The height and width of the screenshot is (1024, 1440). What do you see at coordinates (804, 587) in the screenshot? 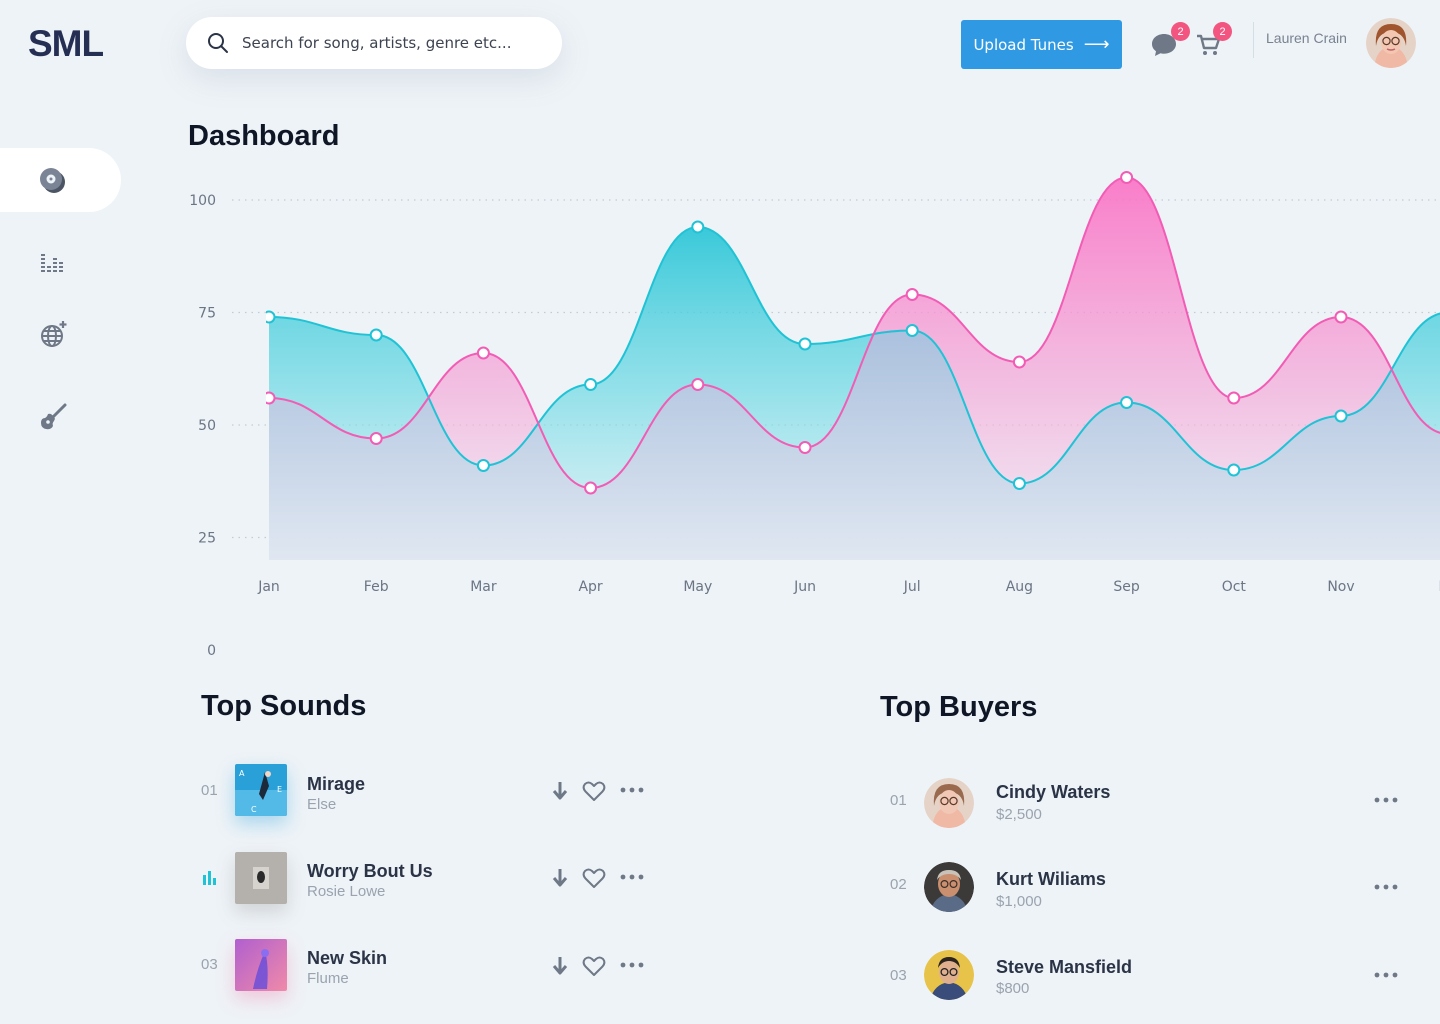
I see `x-tick-label: Jun` at bounding box center [804, 587].